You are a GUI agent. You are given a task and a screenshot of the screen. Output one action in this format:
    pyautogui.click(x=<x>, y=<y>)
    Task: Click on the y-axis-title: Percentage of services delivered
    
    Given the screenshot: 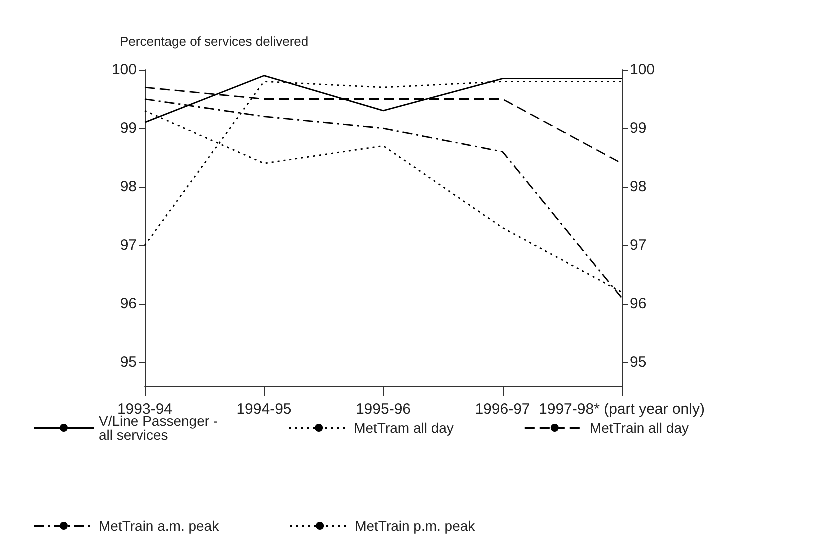 What is the action you would take?
    pyautogui.click(x=214, y=41)
    